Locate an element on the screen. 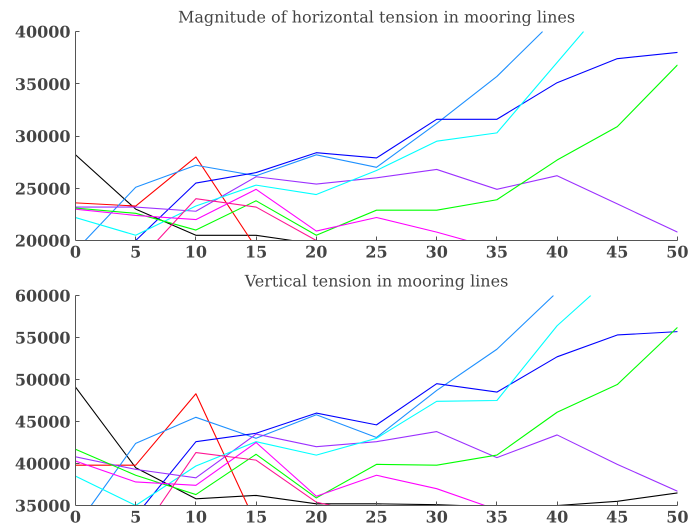 The width and height of the screenshot is (688, 529). y-tick-label: 25000 is located at coordinates (42, 188).